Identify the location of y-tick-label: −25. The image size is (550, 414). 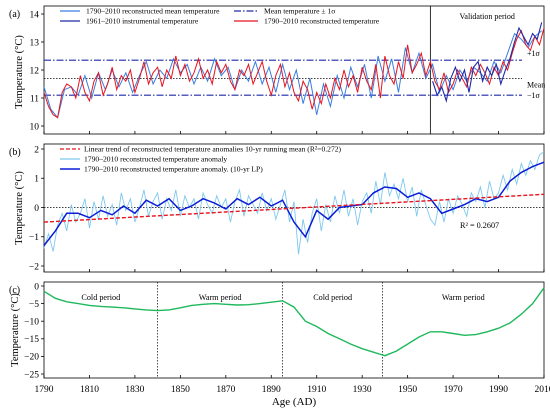
(31, 375).